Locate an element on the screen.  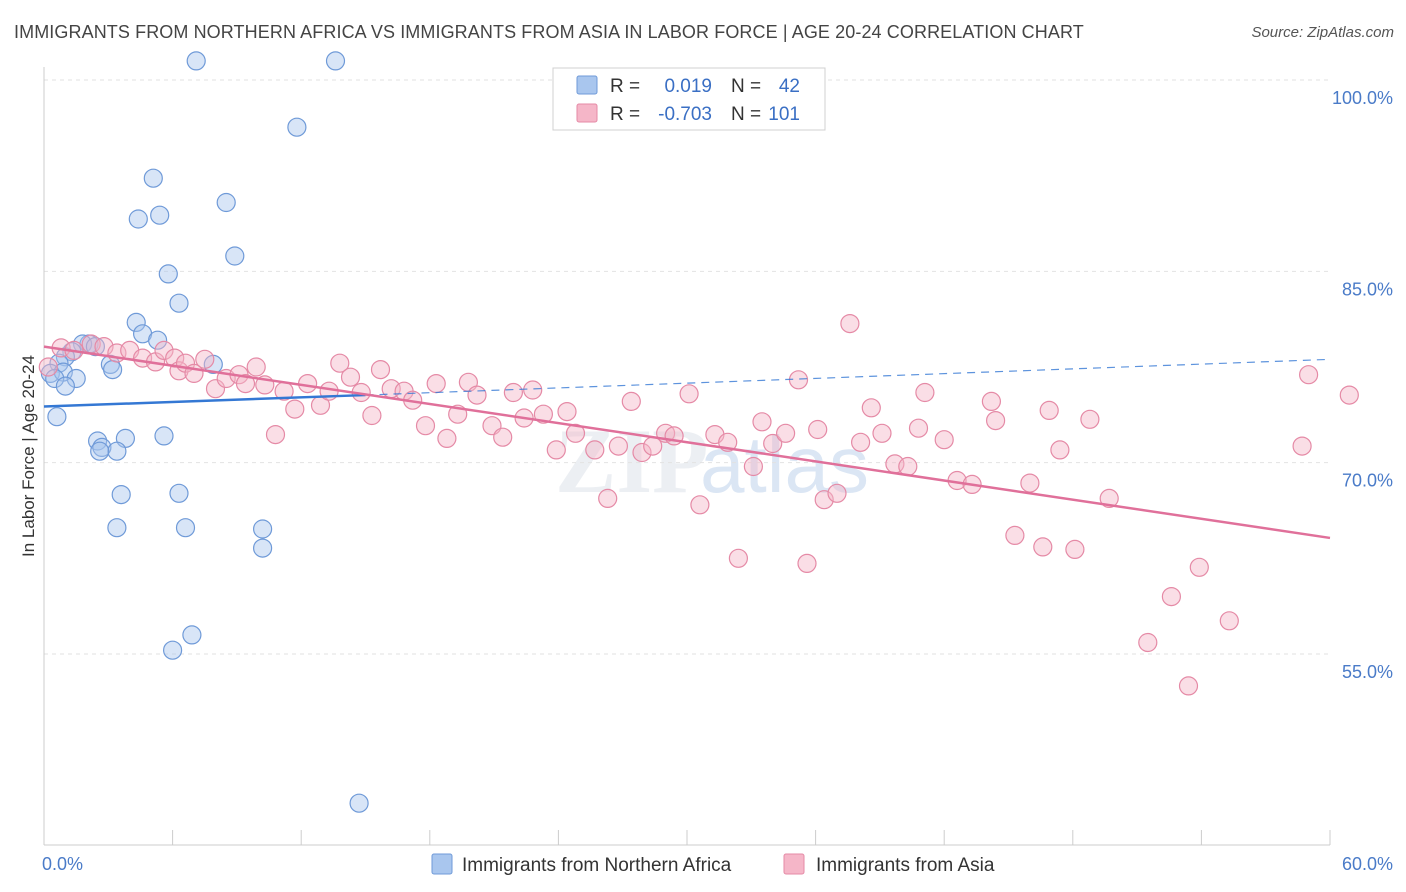
x-tick-label-max: 60.0% is located at coordinates (1367, 864).